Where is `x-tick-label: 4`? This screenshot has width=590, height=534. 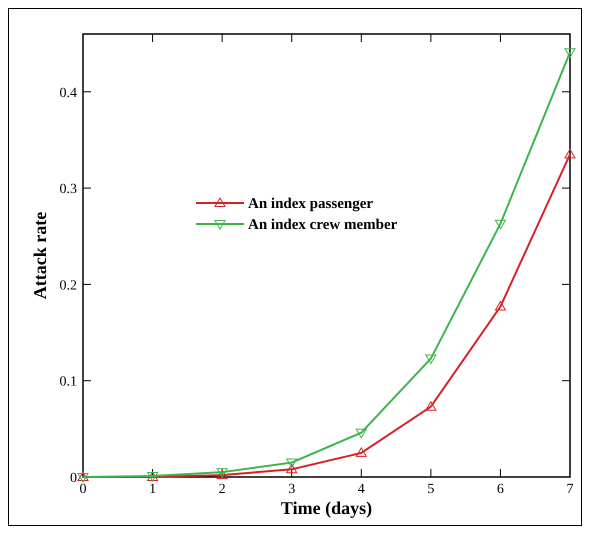
x-tick-label: 4 is located at coordinates (361, 489).